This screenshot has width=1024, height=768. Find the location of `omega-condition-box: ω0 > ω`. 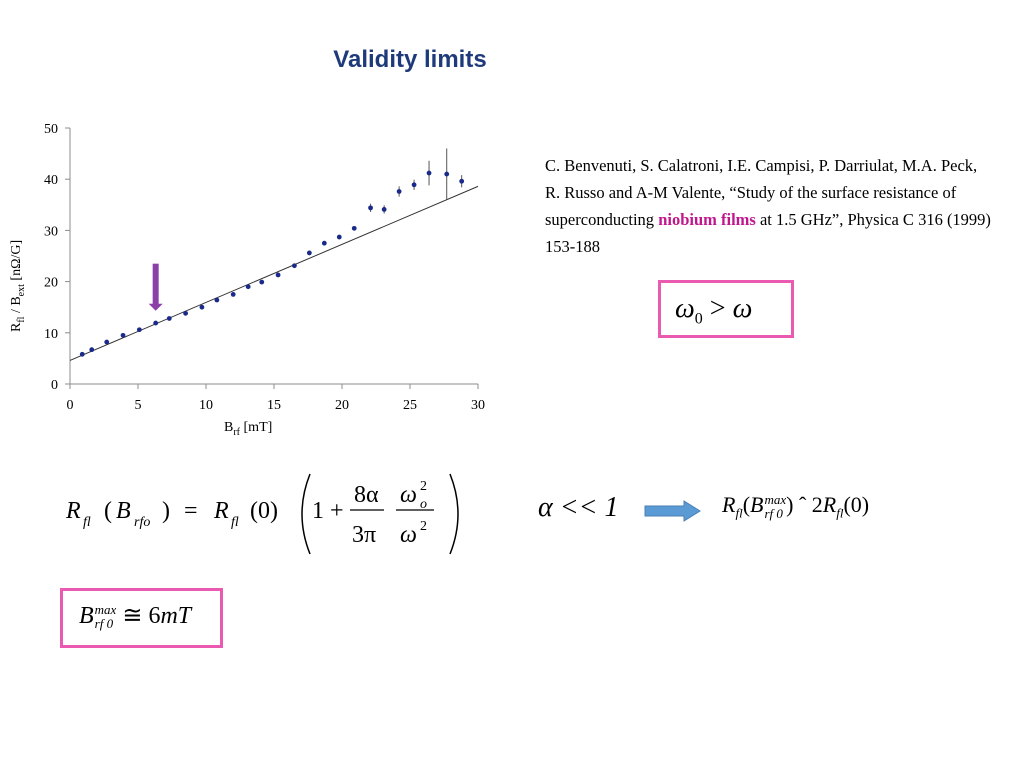

omega-condition-box: ω0 > ω is located at coordinates (726, 309).